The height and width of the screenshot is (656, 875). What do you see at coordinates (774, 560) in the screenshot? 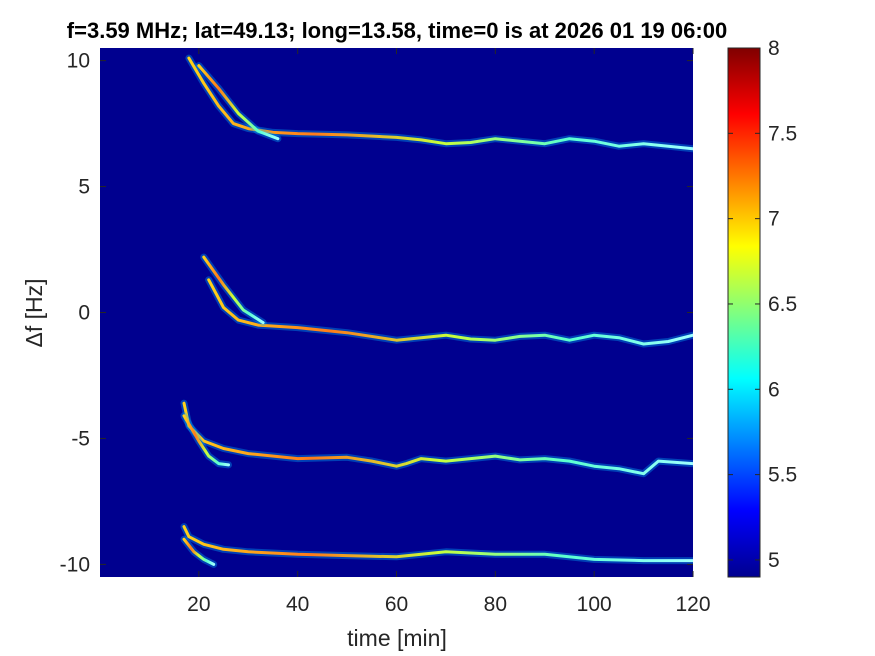
I see `colorbar-tick-label: 5` at bounding box center [774, 560].